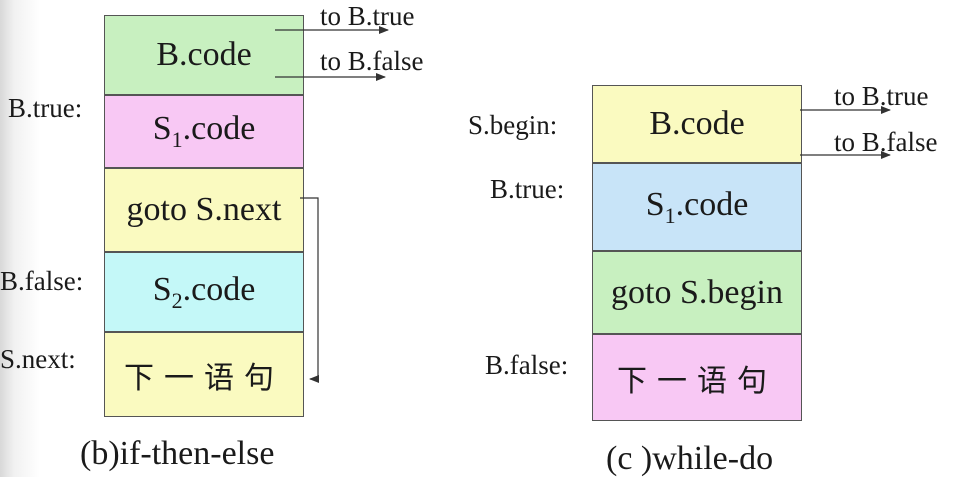 The height and width of the screenshot is (477, 969). I want to click on if-s2-code-text: S2.code, so click(204, 291).